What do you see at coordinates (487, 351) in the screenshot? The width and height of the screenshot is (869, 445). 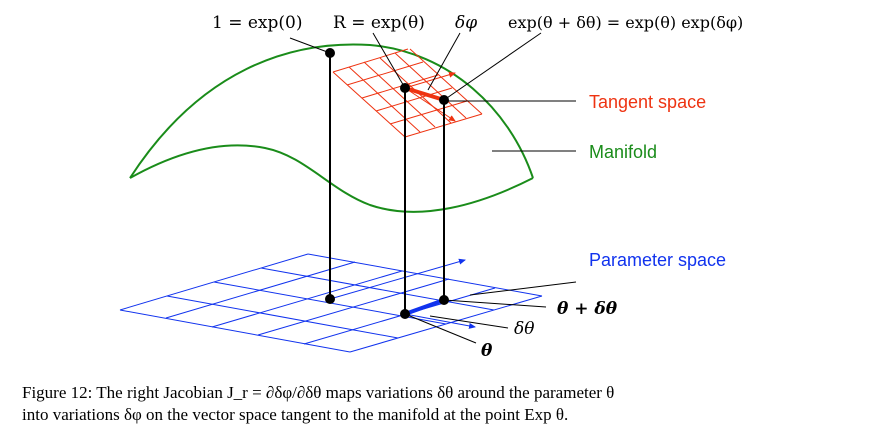 I see `label-theta: θ` at bounding box center [487, 351].